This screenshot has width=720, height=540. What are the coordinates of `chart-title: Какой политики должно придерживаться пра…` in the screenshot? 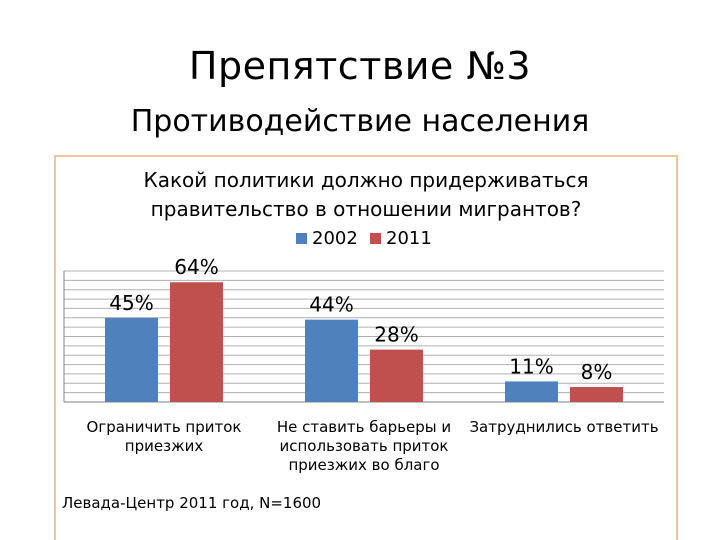 It's located at (366, 195).